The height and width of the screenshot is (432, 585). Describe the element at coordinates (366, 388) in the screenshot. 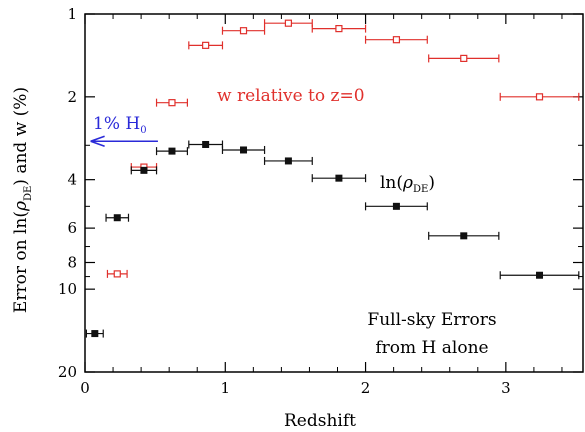

I see `x-tick-label: 2` at that location.